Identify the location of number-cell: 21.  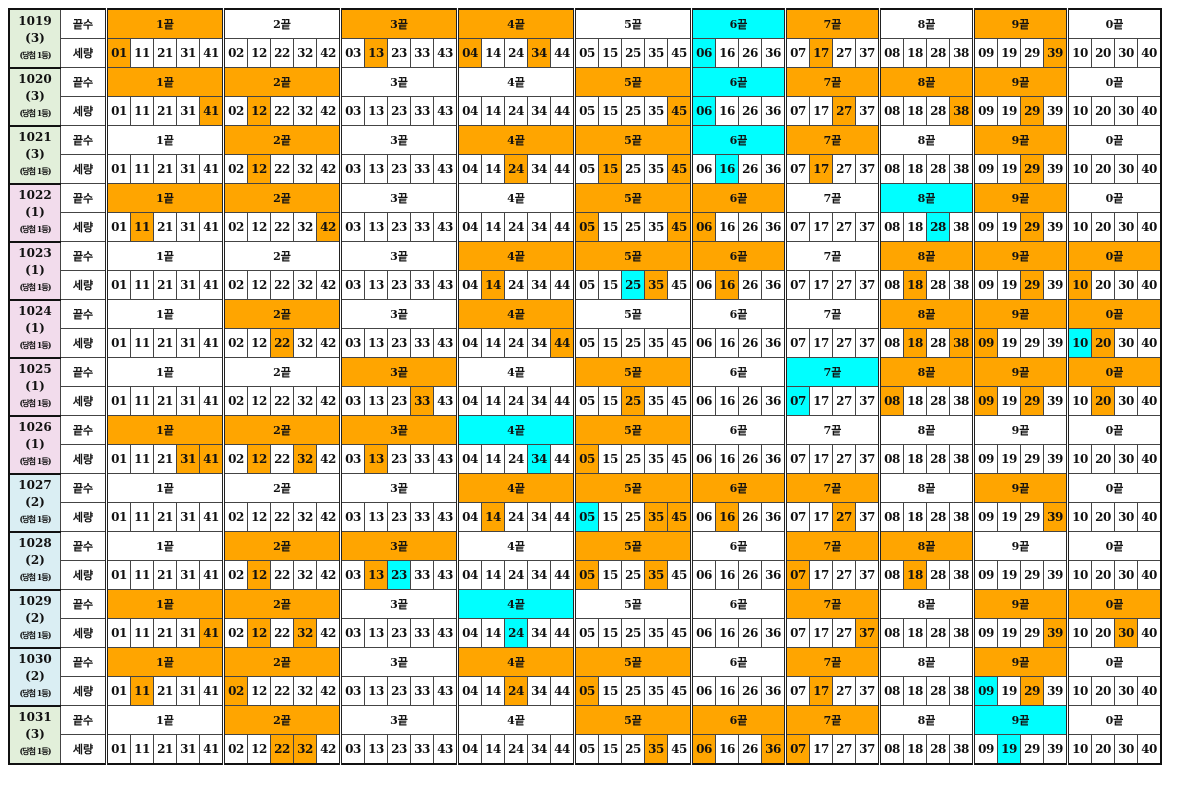
(165, 343).